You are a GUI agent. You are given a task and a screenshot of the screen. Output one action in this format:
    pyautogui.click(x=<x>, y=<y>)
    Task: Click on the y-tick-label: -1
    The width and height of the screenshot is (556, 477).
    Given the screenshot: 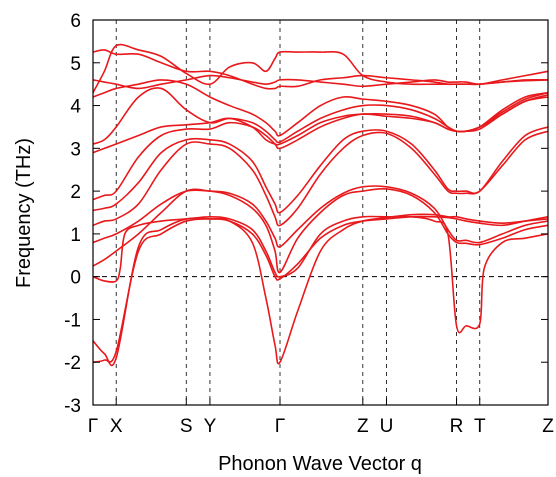 What is the action you would take?
    pyautogui.click(x=72, y=320)
    